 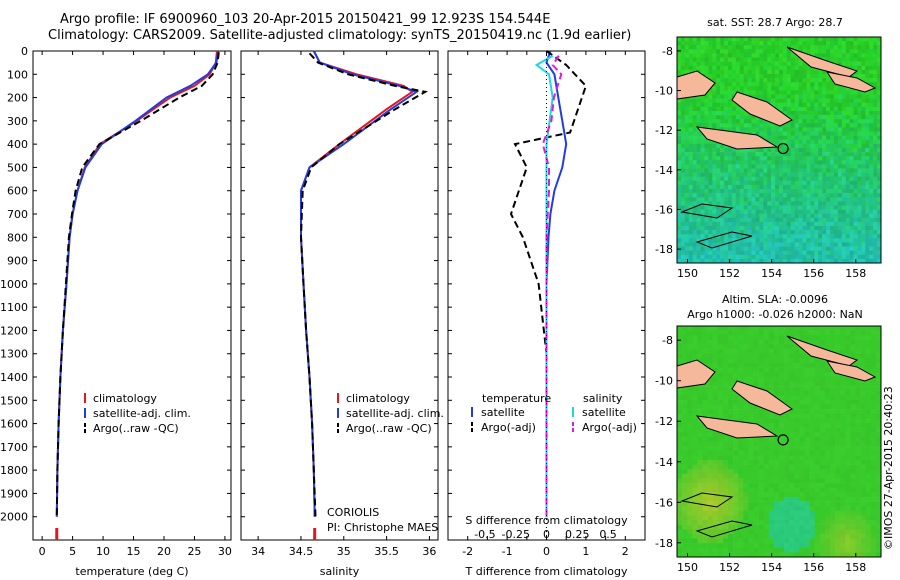 What do you see at coordinates (822, 62) in the screenshot?
I see `sst_map-land` at bounding box center [822, 62].